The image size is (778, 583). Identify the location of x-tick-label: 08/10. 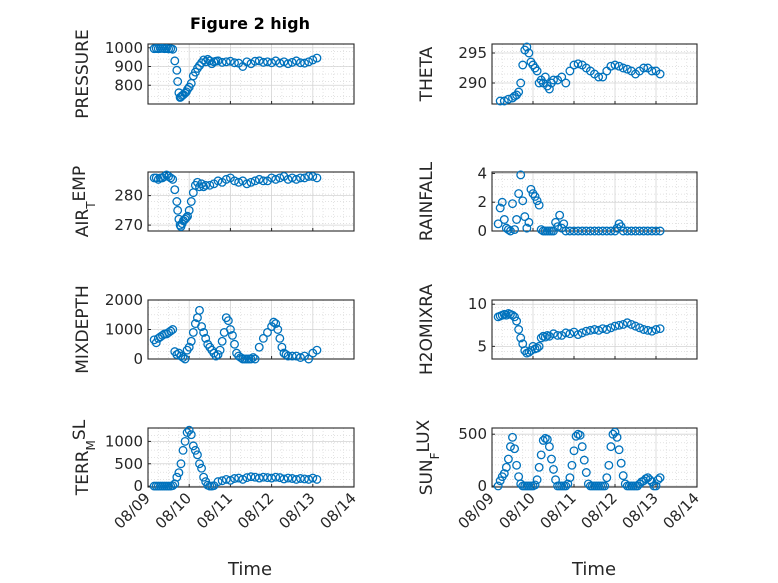
(173, 510).